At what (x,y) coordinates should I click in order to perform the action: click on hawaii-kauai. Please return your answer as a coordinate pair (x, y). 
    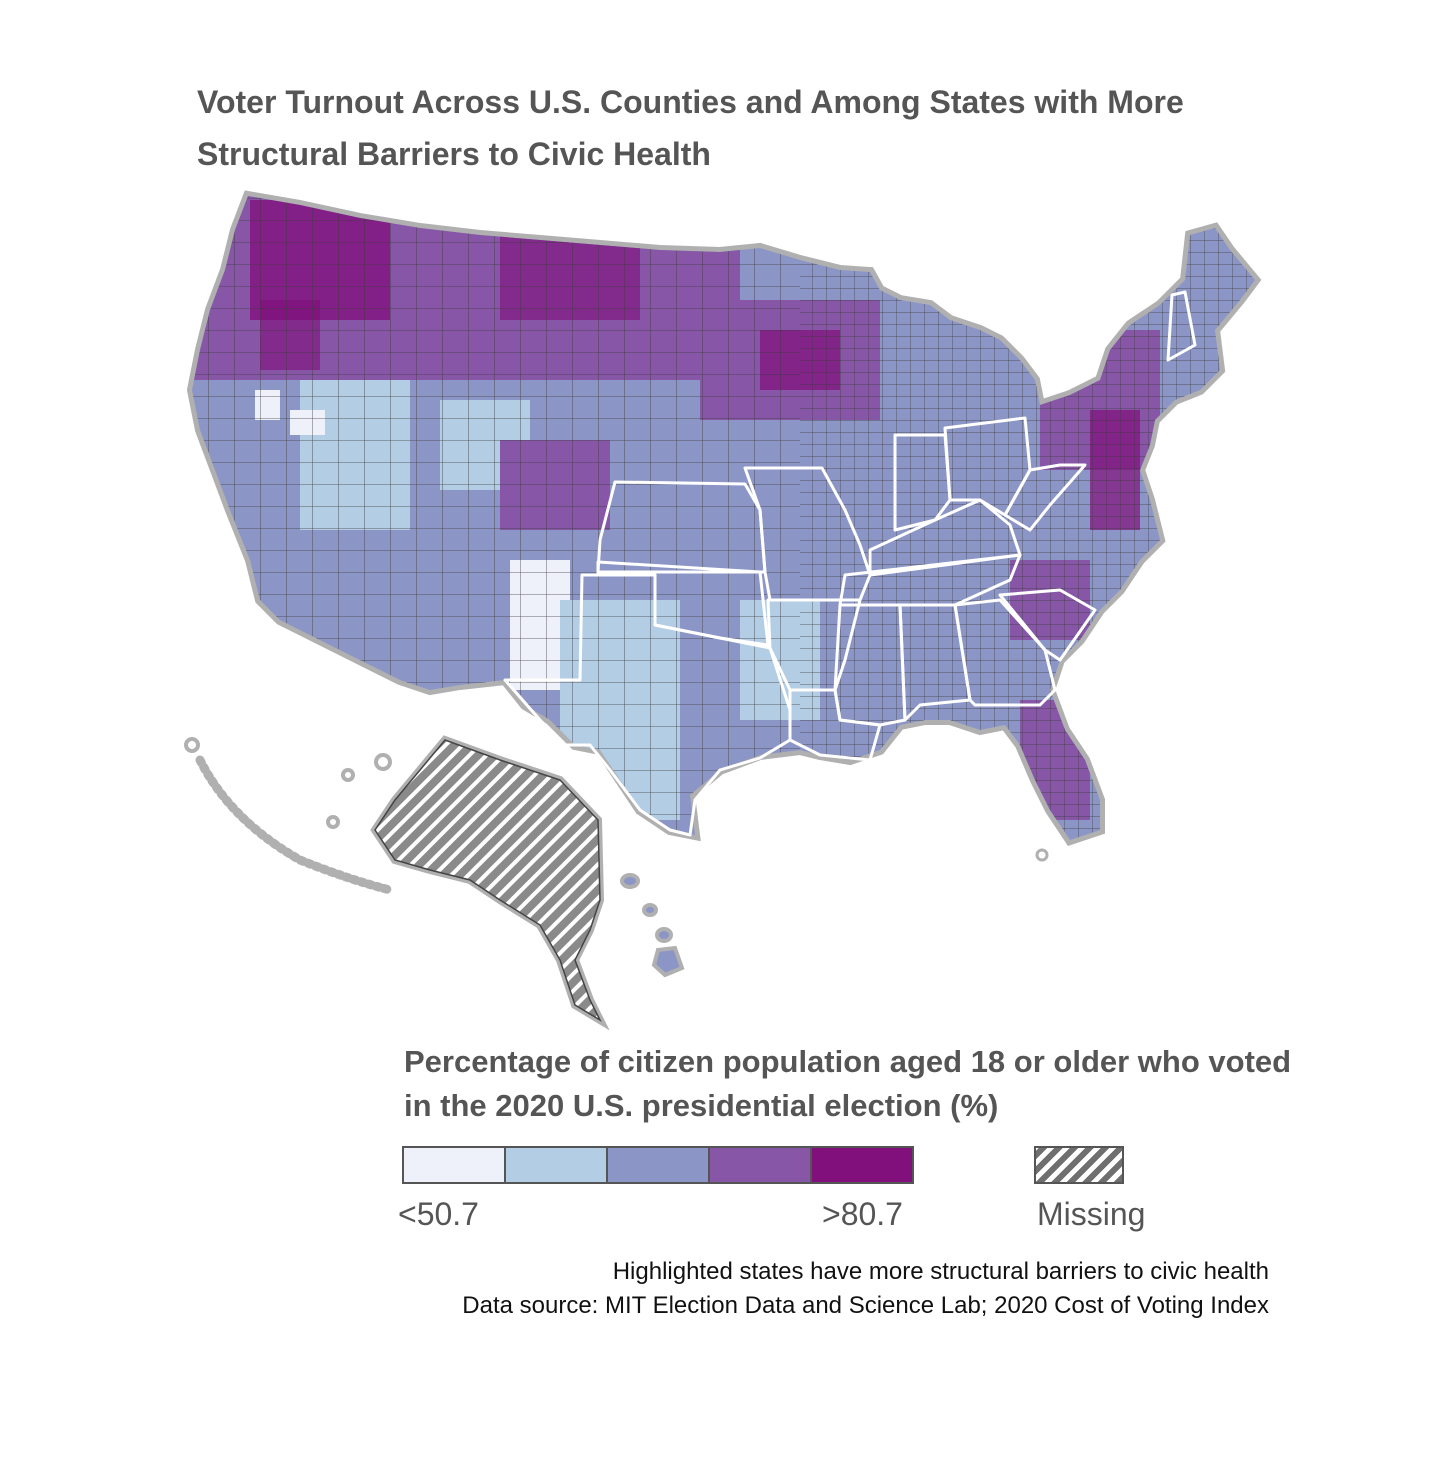
    Looking at the image, I should click on (630, 881).